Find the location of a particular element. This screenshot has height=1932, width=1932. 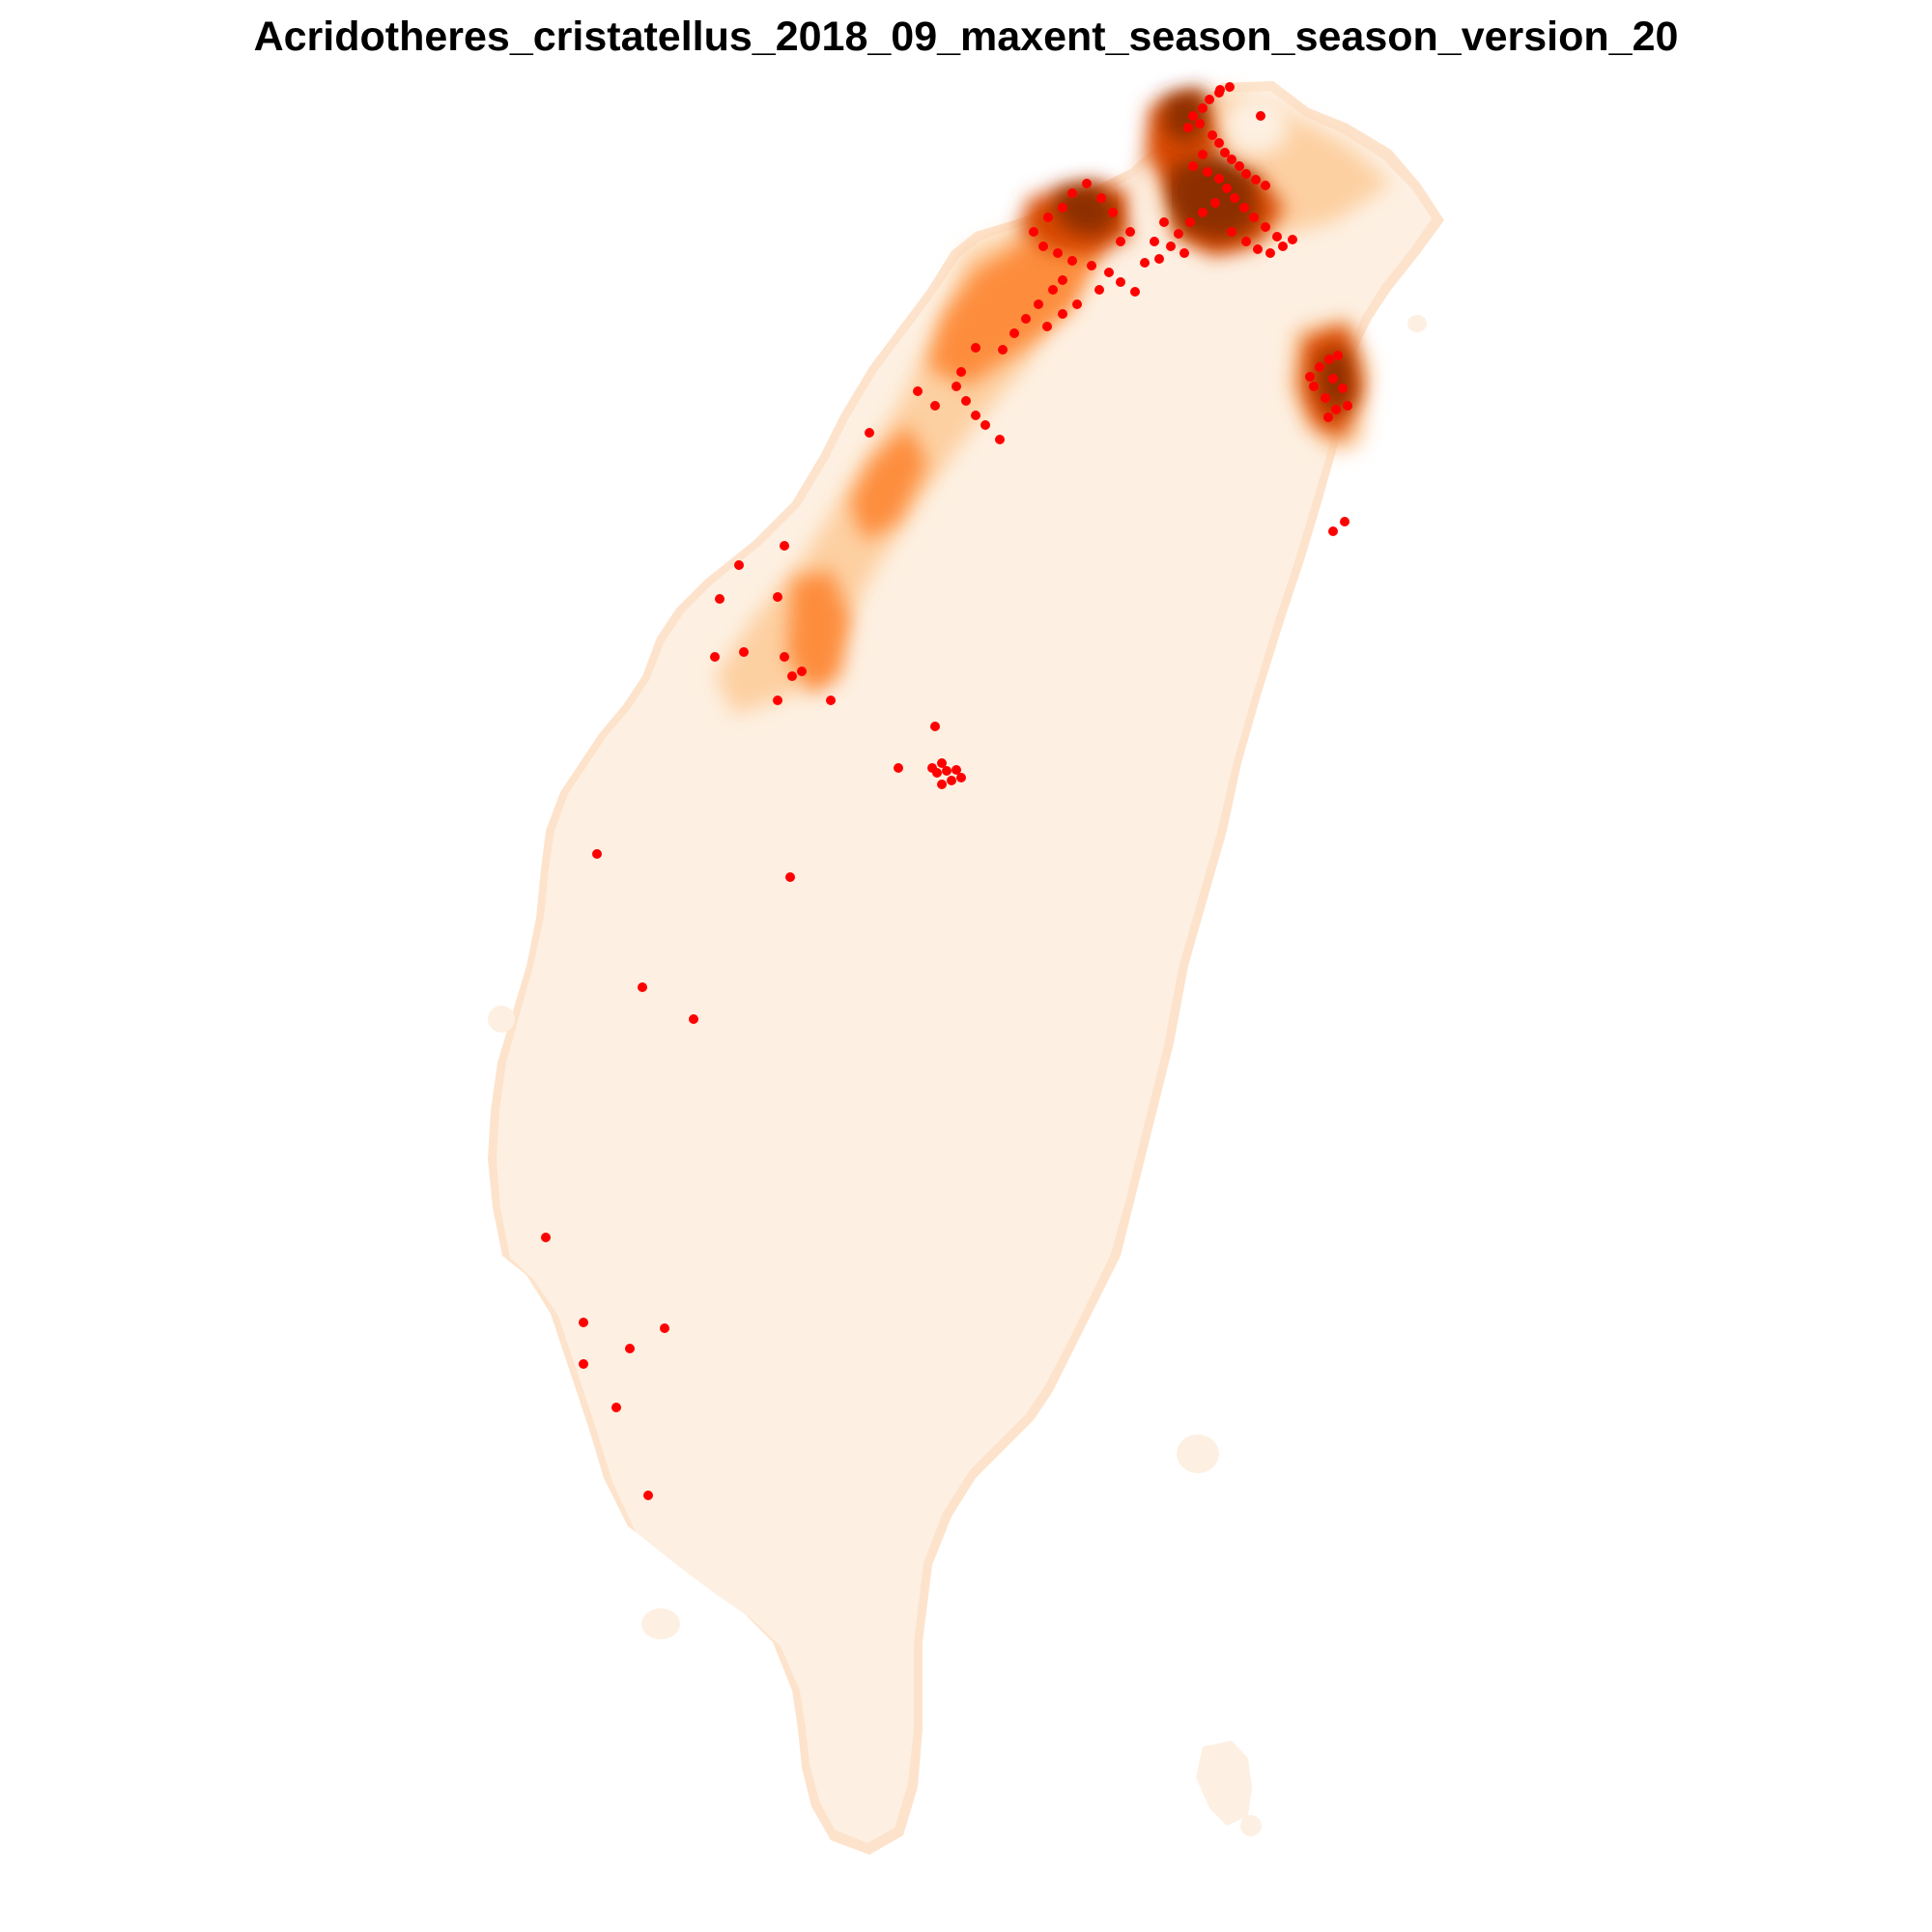

islet-orchid-island is located at coordinates (1224, 1783).